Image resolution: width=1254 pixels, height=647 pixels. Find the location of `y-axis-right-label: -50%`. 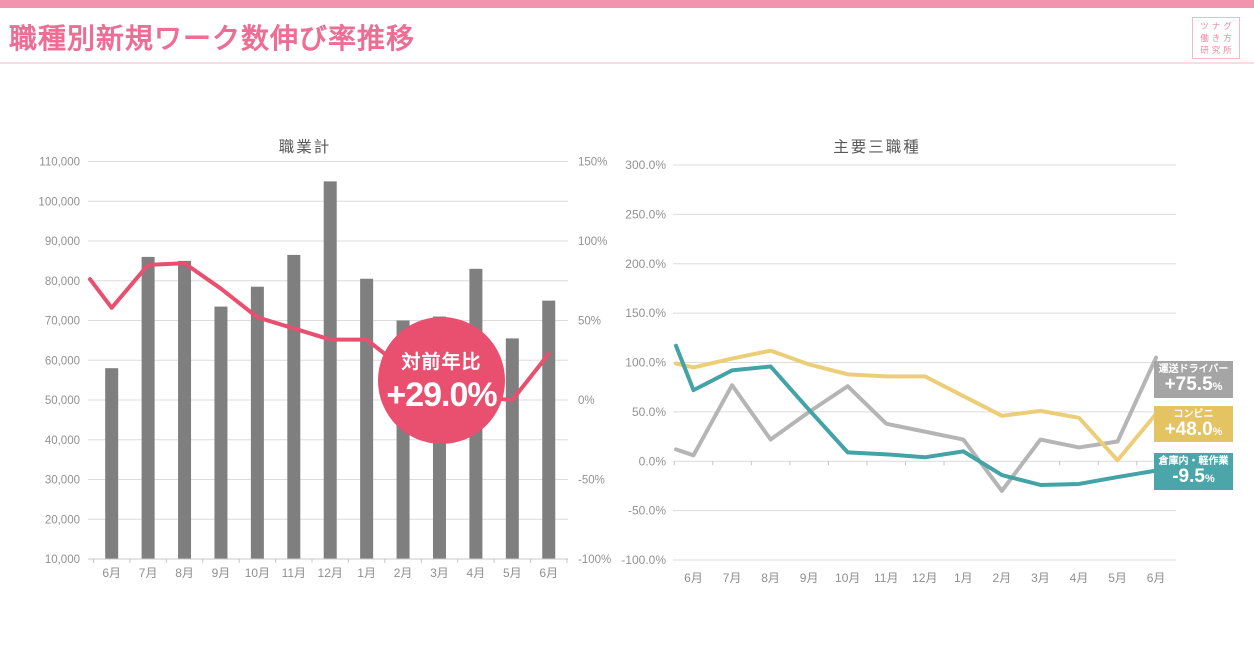

y-axis-right-label: -50% is located at coordinates (591, 481).